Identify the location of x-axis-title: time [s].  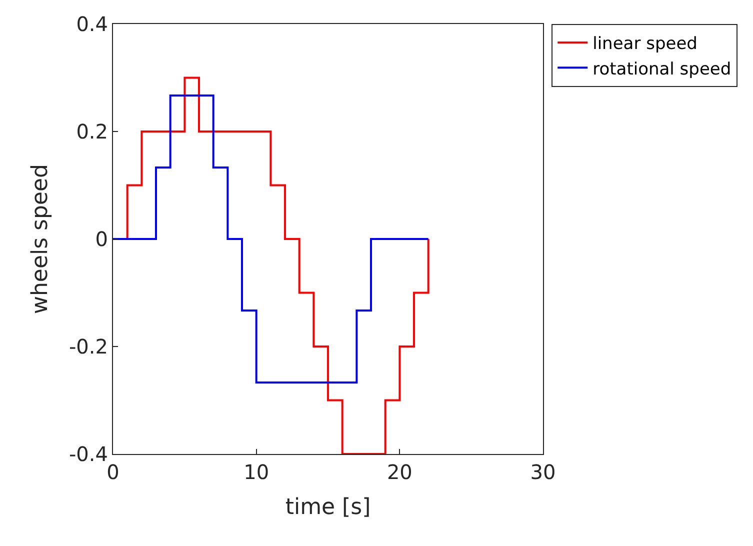
(328, 507).